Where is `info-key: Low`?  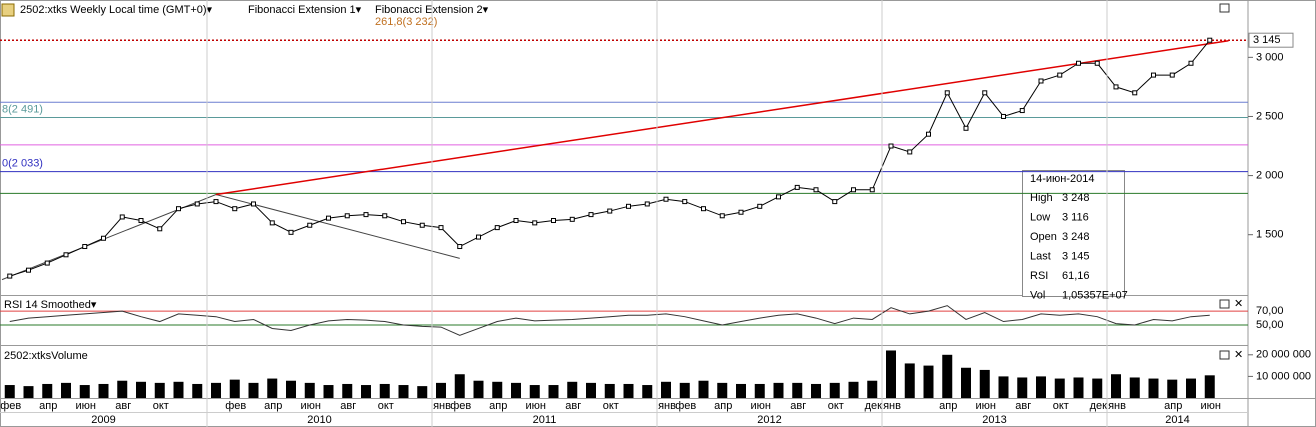 info-key: Low is located at coordinates (1040, 217).